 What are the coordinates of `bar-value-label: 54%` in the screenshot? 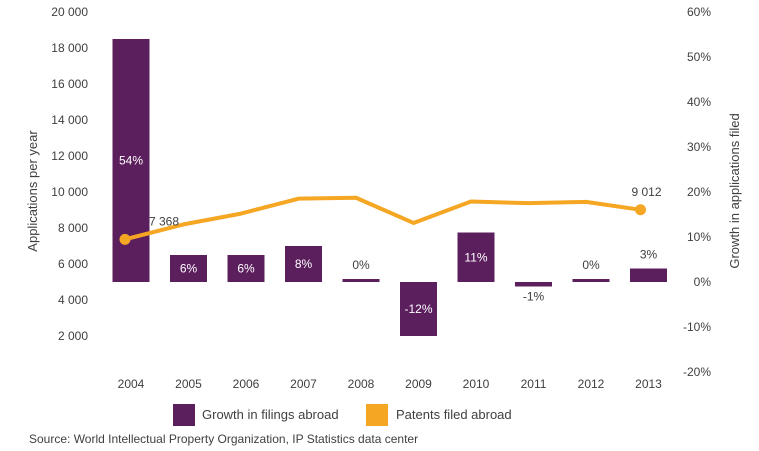 It's located at (131, 161).